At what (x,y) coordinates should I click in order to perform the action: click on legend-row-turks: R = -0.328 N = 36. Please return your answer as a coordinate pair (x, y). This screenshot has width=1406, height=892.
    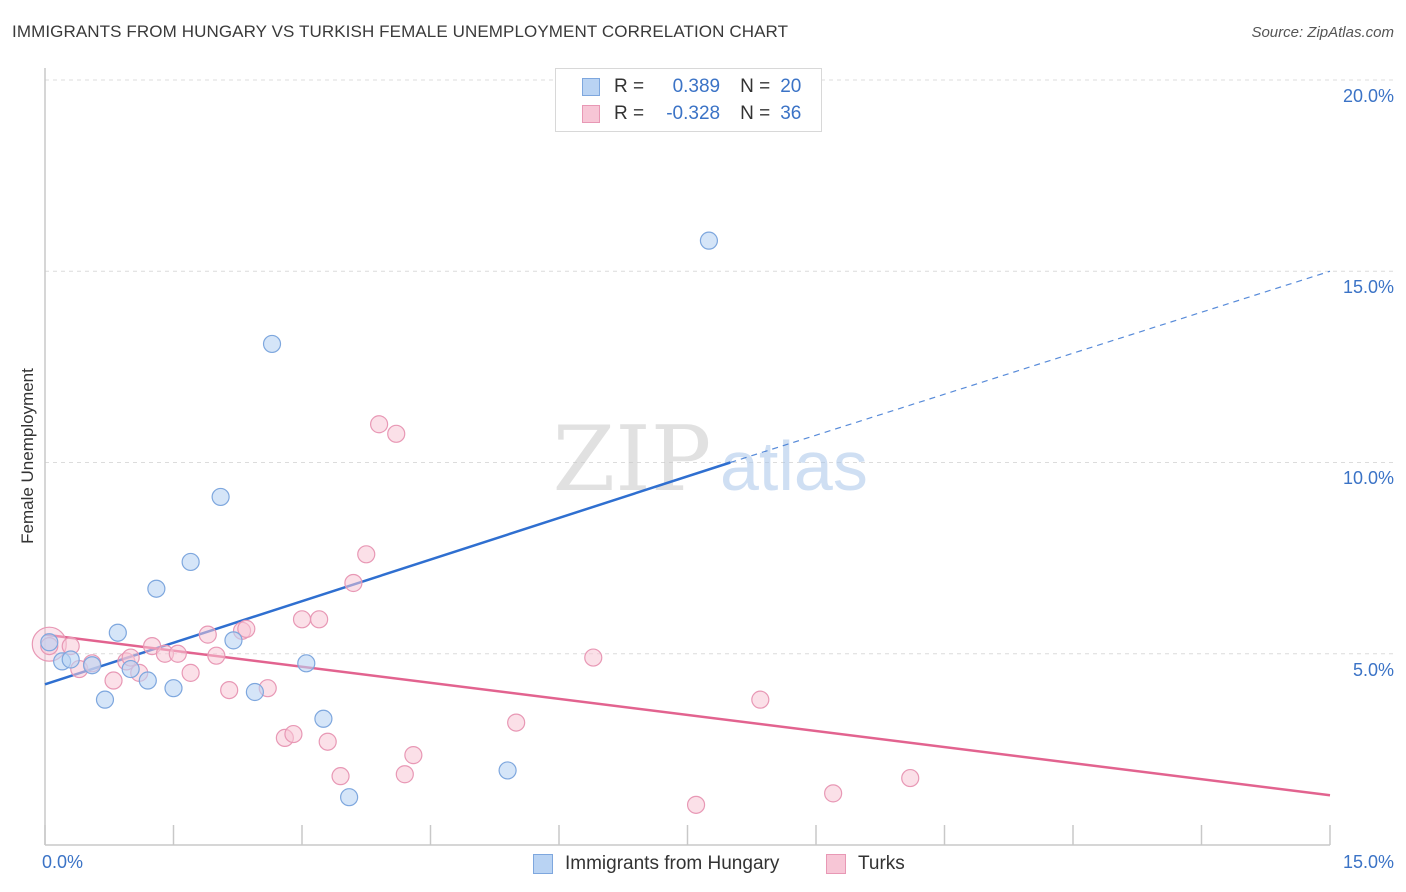
    Looking at the image, I should click on (691, 114).